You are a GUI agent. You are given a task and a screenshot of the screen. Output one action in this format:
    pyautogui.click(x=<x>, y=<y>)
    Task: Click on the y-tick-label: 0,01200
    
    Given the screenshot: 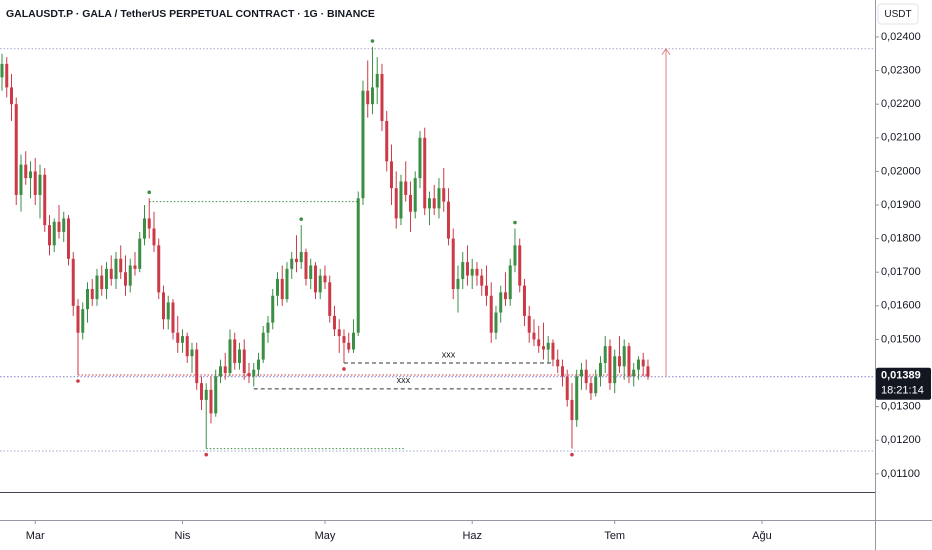 What is the action you would take?
    pyautogui.click(x=901, y=440)
    